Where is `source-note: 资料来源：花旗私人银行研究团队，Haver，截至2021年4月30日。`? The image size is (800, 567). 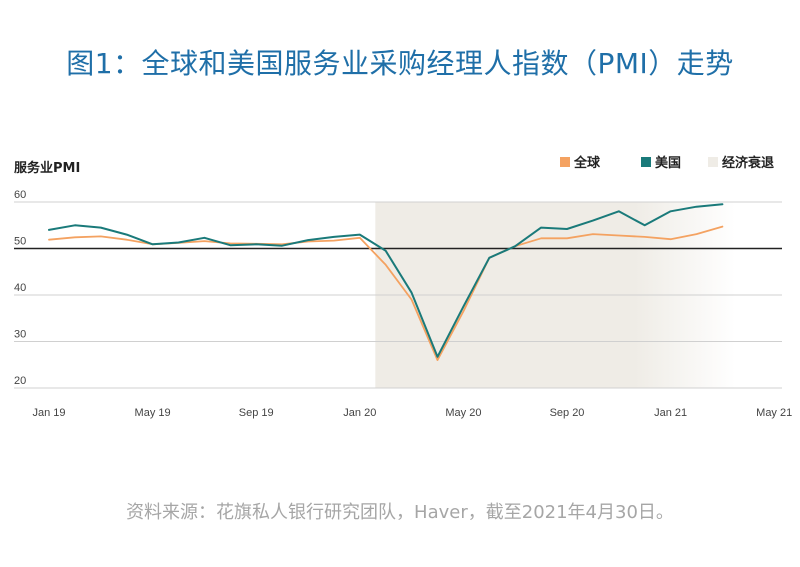
source-note: 资料来源：花旗私人银行研究团队，Haver，截至2021年4月30日。 is located at coordinates (400, 512).